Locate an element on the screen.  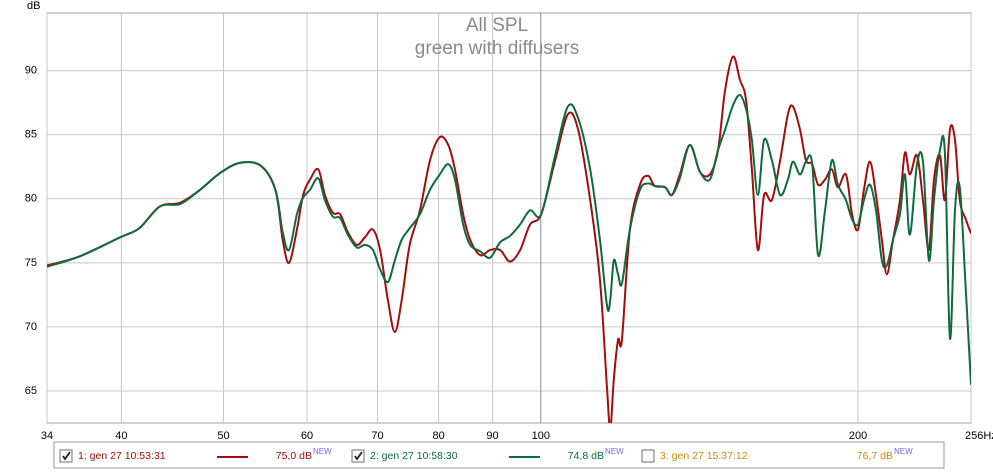
legend-level: 75,0 dB is located at coordinates (294, 456).